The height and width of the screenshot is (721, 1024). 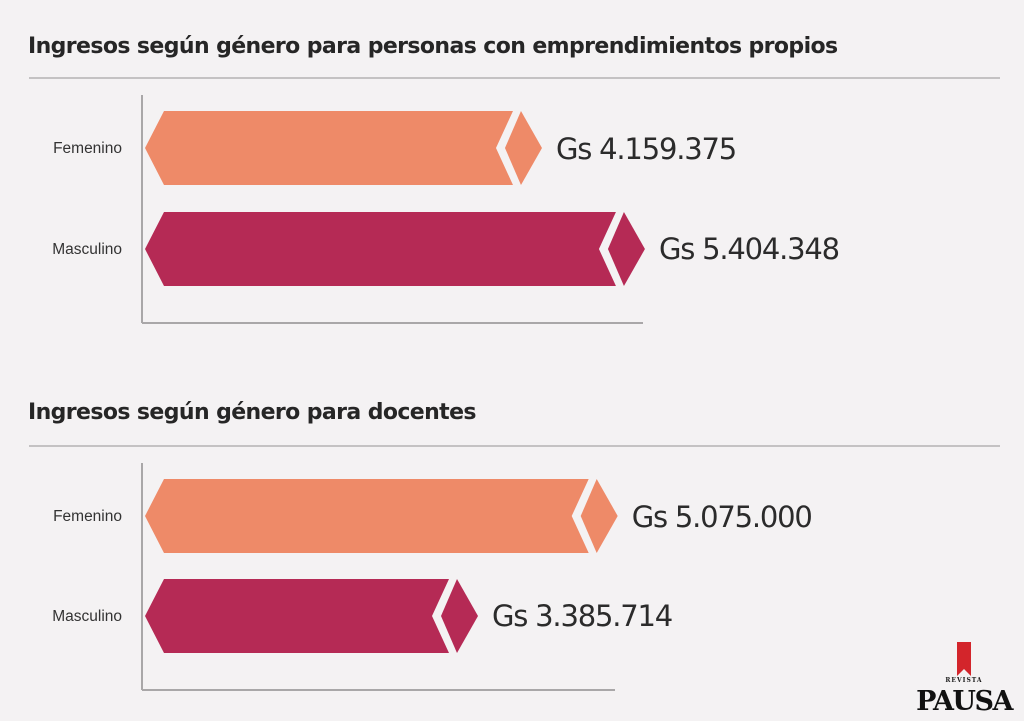 What do you see at coordinates (582, 616) in the screenshot?
I see `value-label-masculino: Gs 3.385.714` at bounding box center [582, 616].